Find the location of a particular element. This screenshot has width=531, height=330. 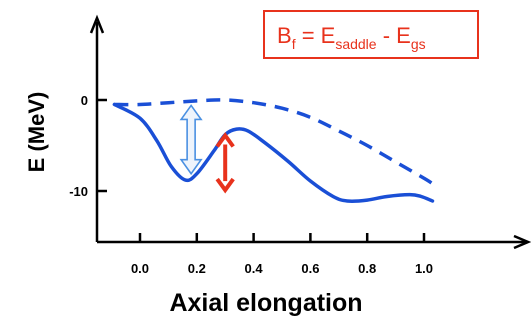

y-axis-arrowhead is located at coordinates (97, 24).